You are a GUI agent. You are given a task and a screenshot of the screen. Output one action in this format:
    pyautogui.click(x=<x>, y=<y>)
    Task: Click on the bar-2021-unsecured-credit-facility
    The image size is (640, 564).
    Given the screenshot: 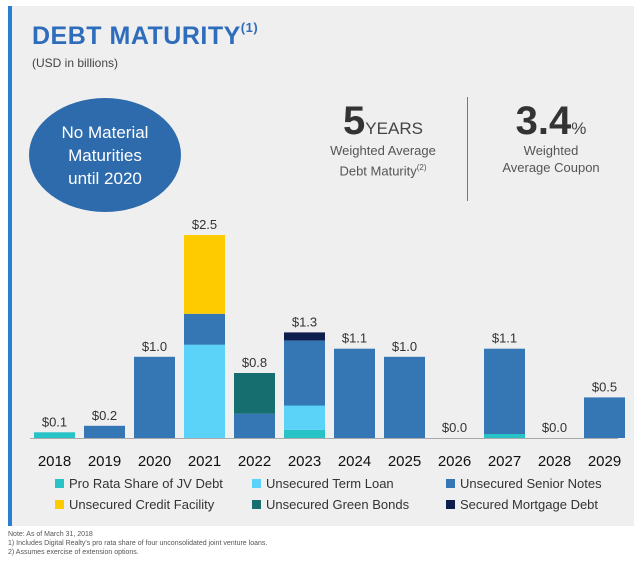 What is the action you would take?
    pyautogui.click(x=204, y=274)
    